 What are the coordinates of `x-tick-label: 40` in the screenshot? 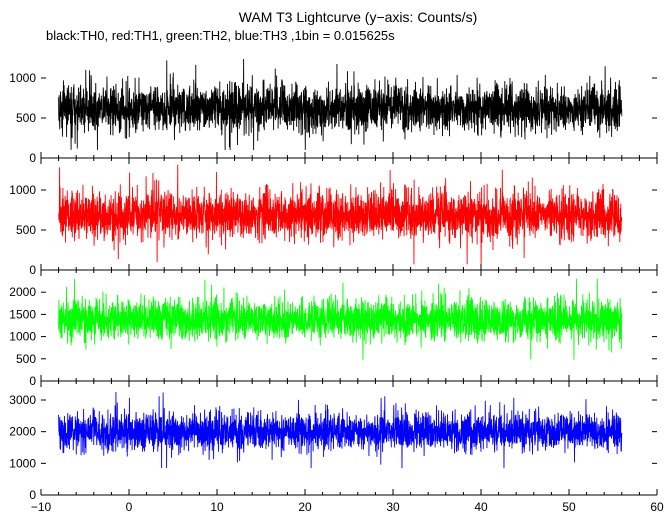 It's located at (481, 507).